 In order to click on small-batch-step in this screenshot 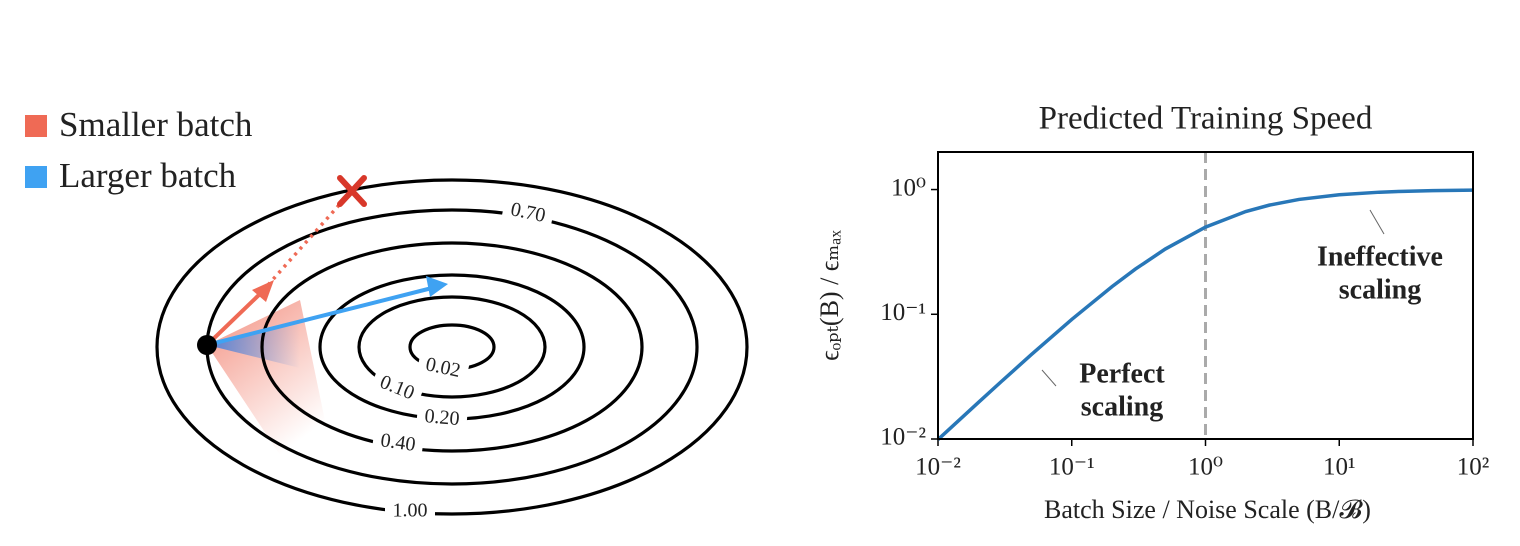, I will do `click(234, 318)`.